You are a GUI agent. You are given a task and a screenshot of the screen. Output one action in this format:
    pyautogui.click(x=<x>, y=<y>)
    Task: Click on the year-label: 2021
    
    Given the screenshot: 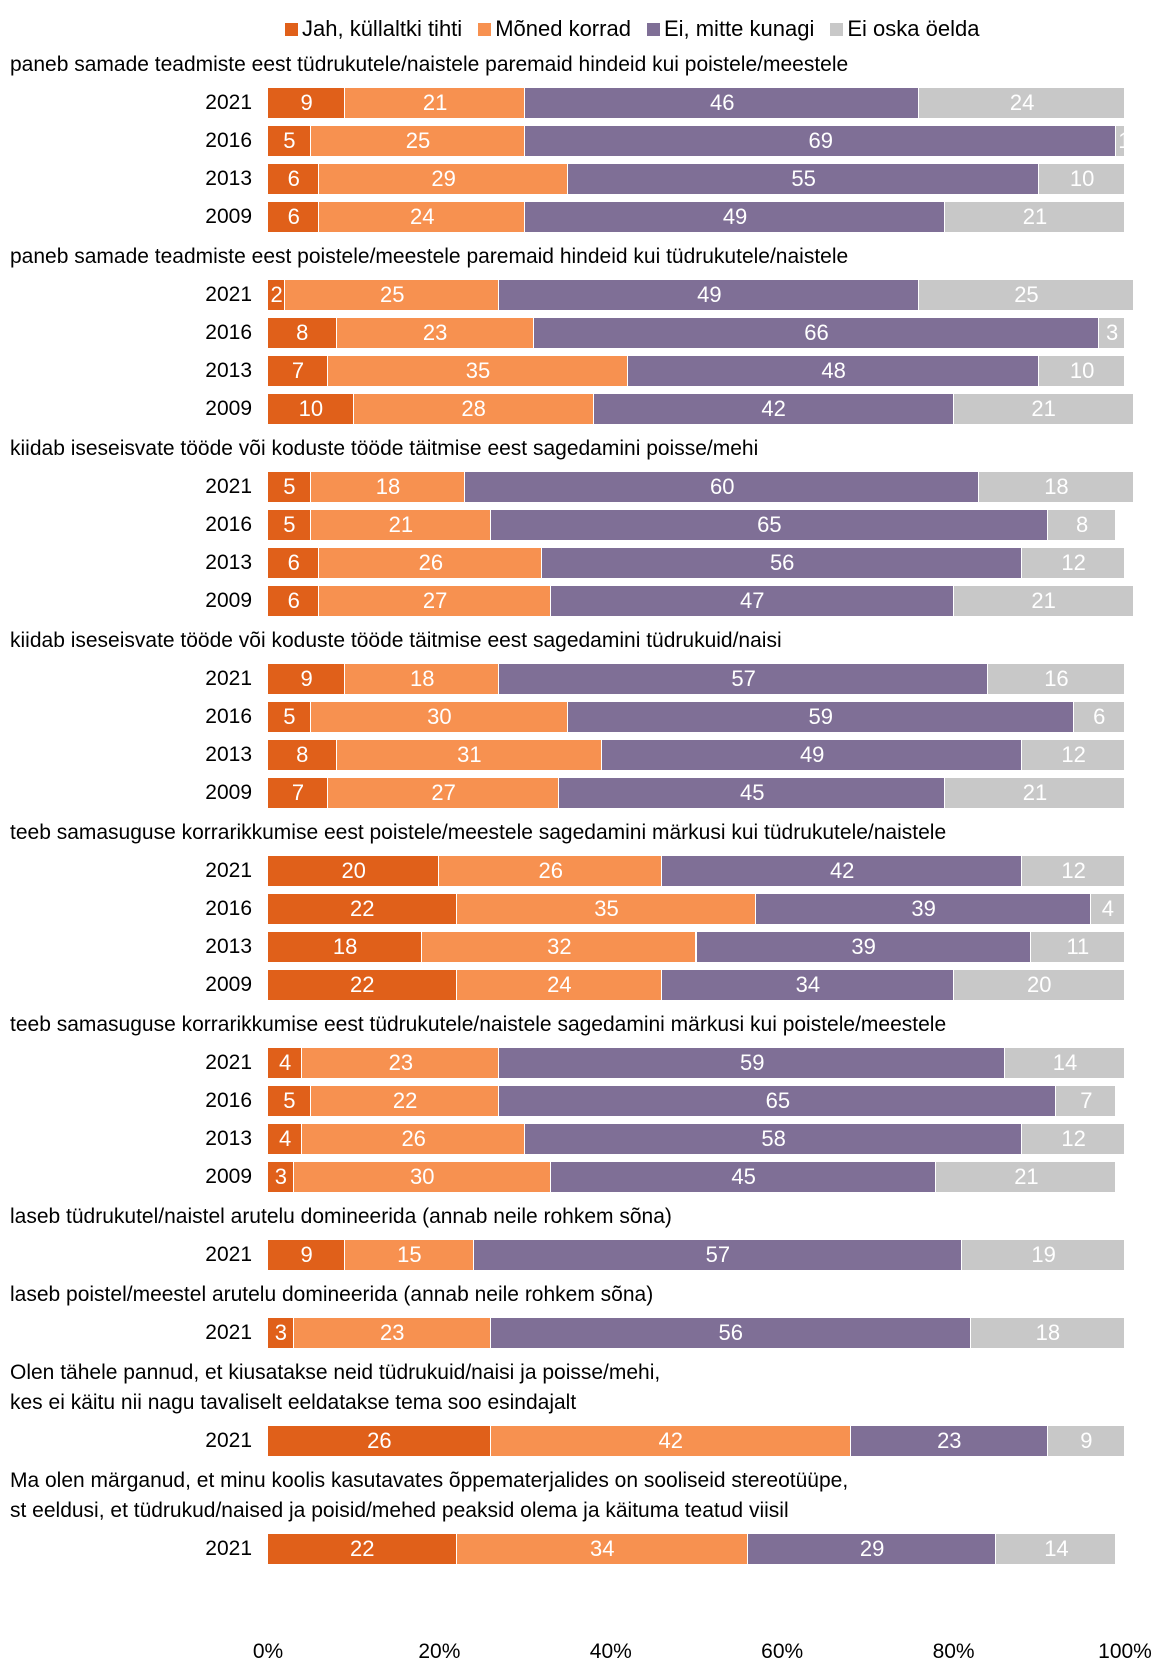 What is the action you would take?
    pyautogui.click(x=228, y=870)
    